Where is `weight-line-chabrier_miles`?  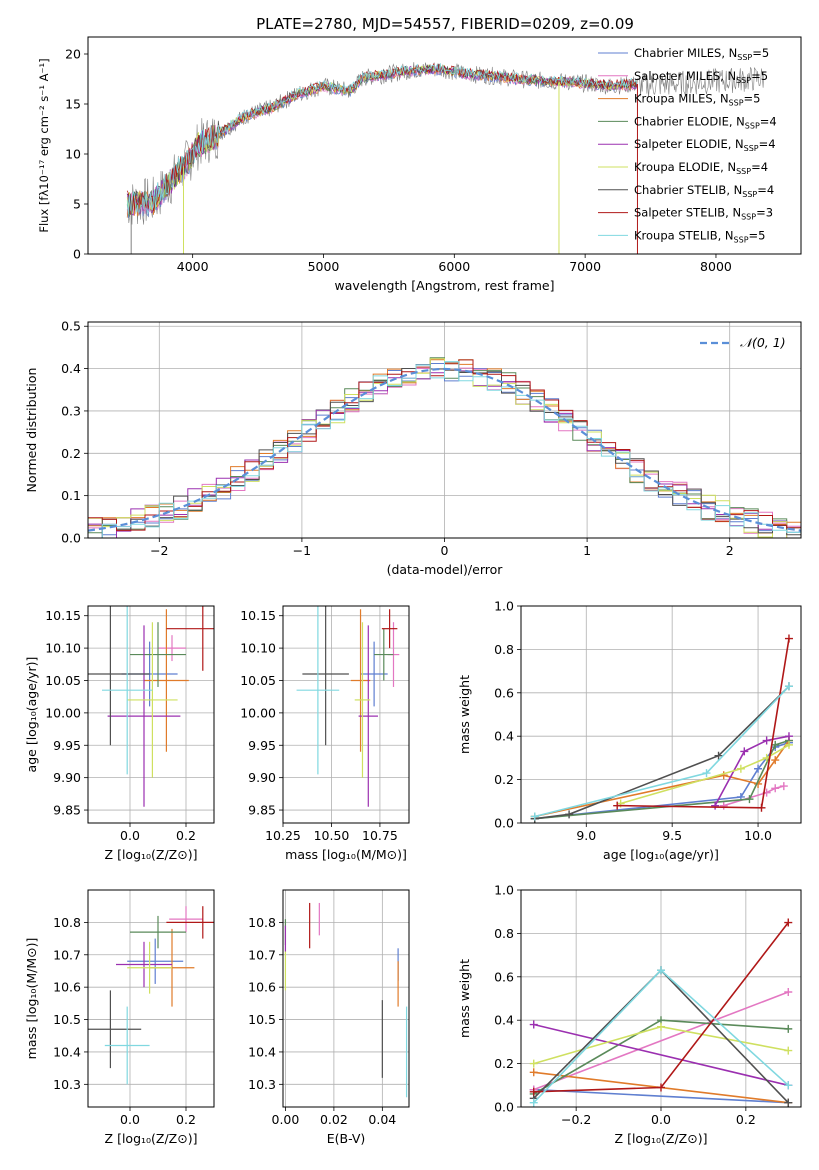 weight-line-chabrier_miles is located at coordinates (661, 1096).